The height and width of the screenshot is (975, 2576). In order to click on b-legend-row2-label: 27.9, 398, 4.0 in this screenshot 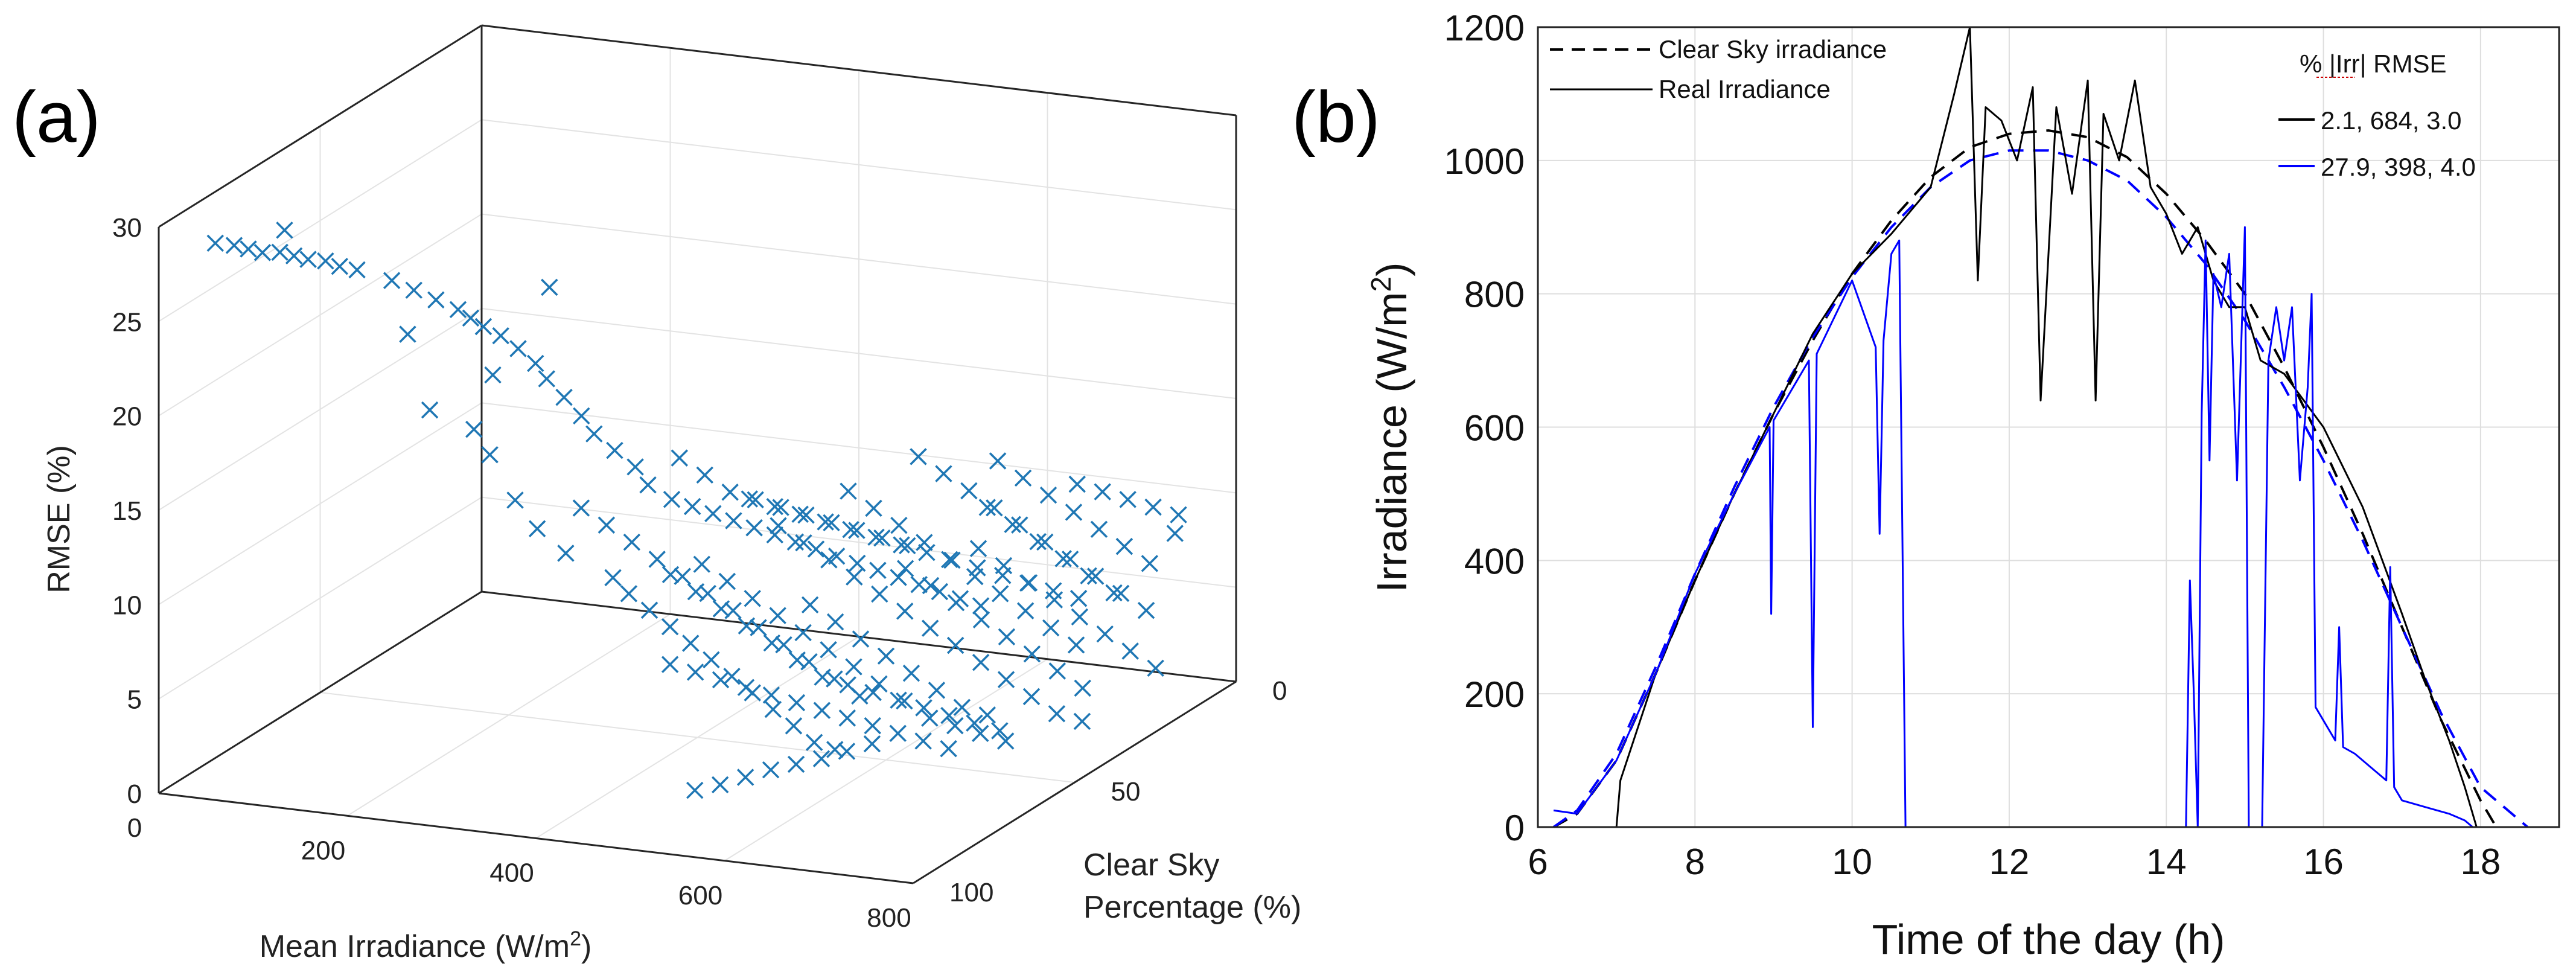, I will do `click(2398, 167)`.